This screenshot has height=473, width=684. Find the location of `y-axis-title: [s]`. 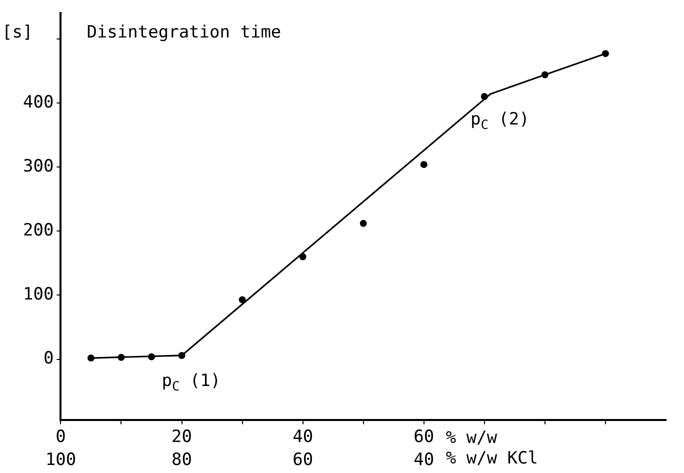

y-axis-title: [s] is located at coordinates (17, 32).